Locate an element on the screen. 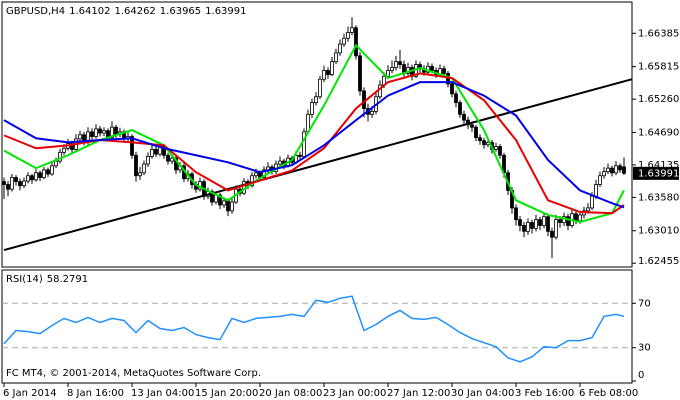 This screenshot has height=400, width=680. y-tick-label: 1.66385 is located at coordinates (658, 33).